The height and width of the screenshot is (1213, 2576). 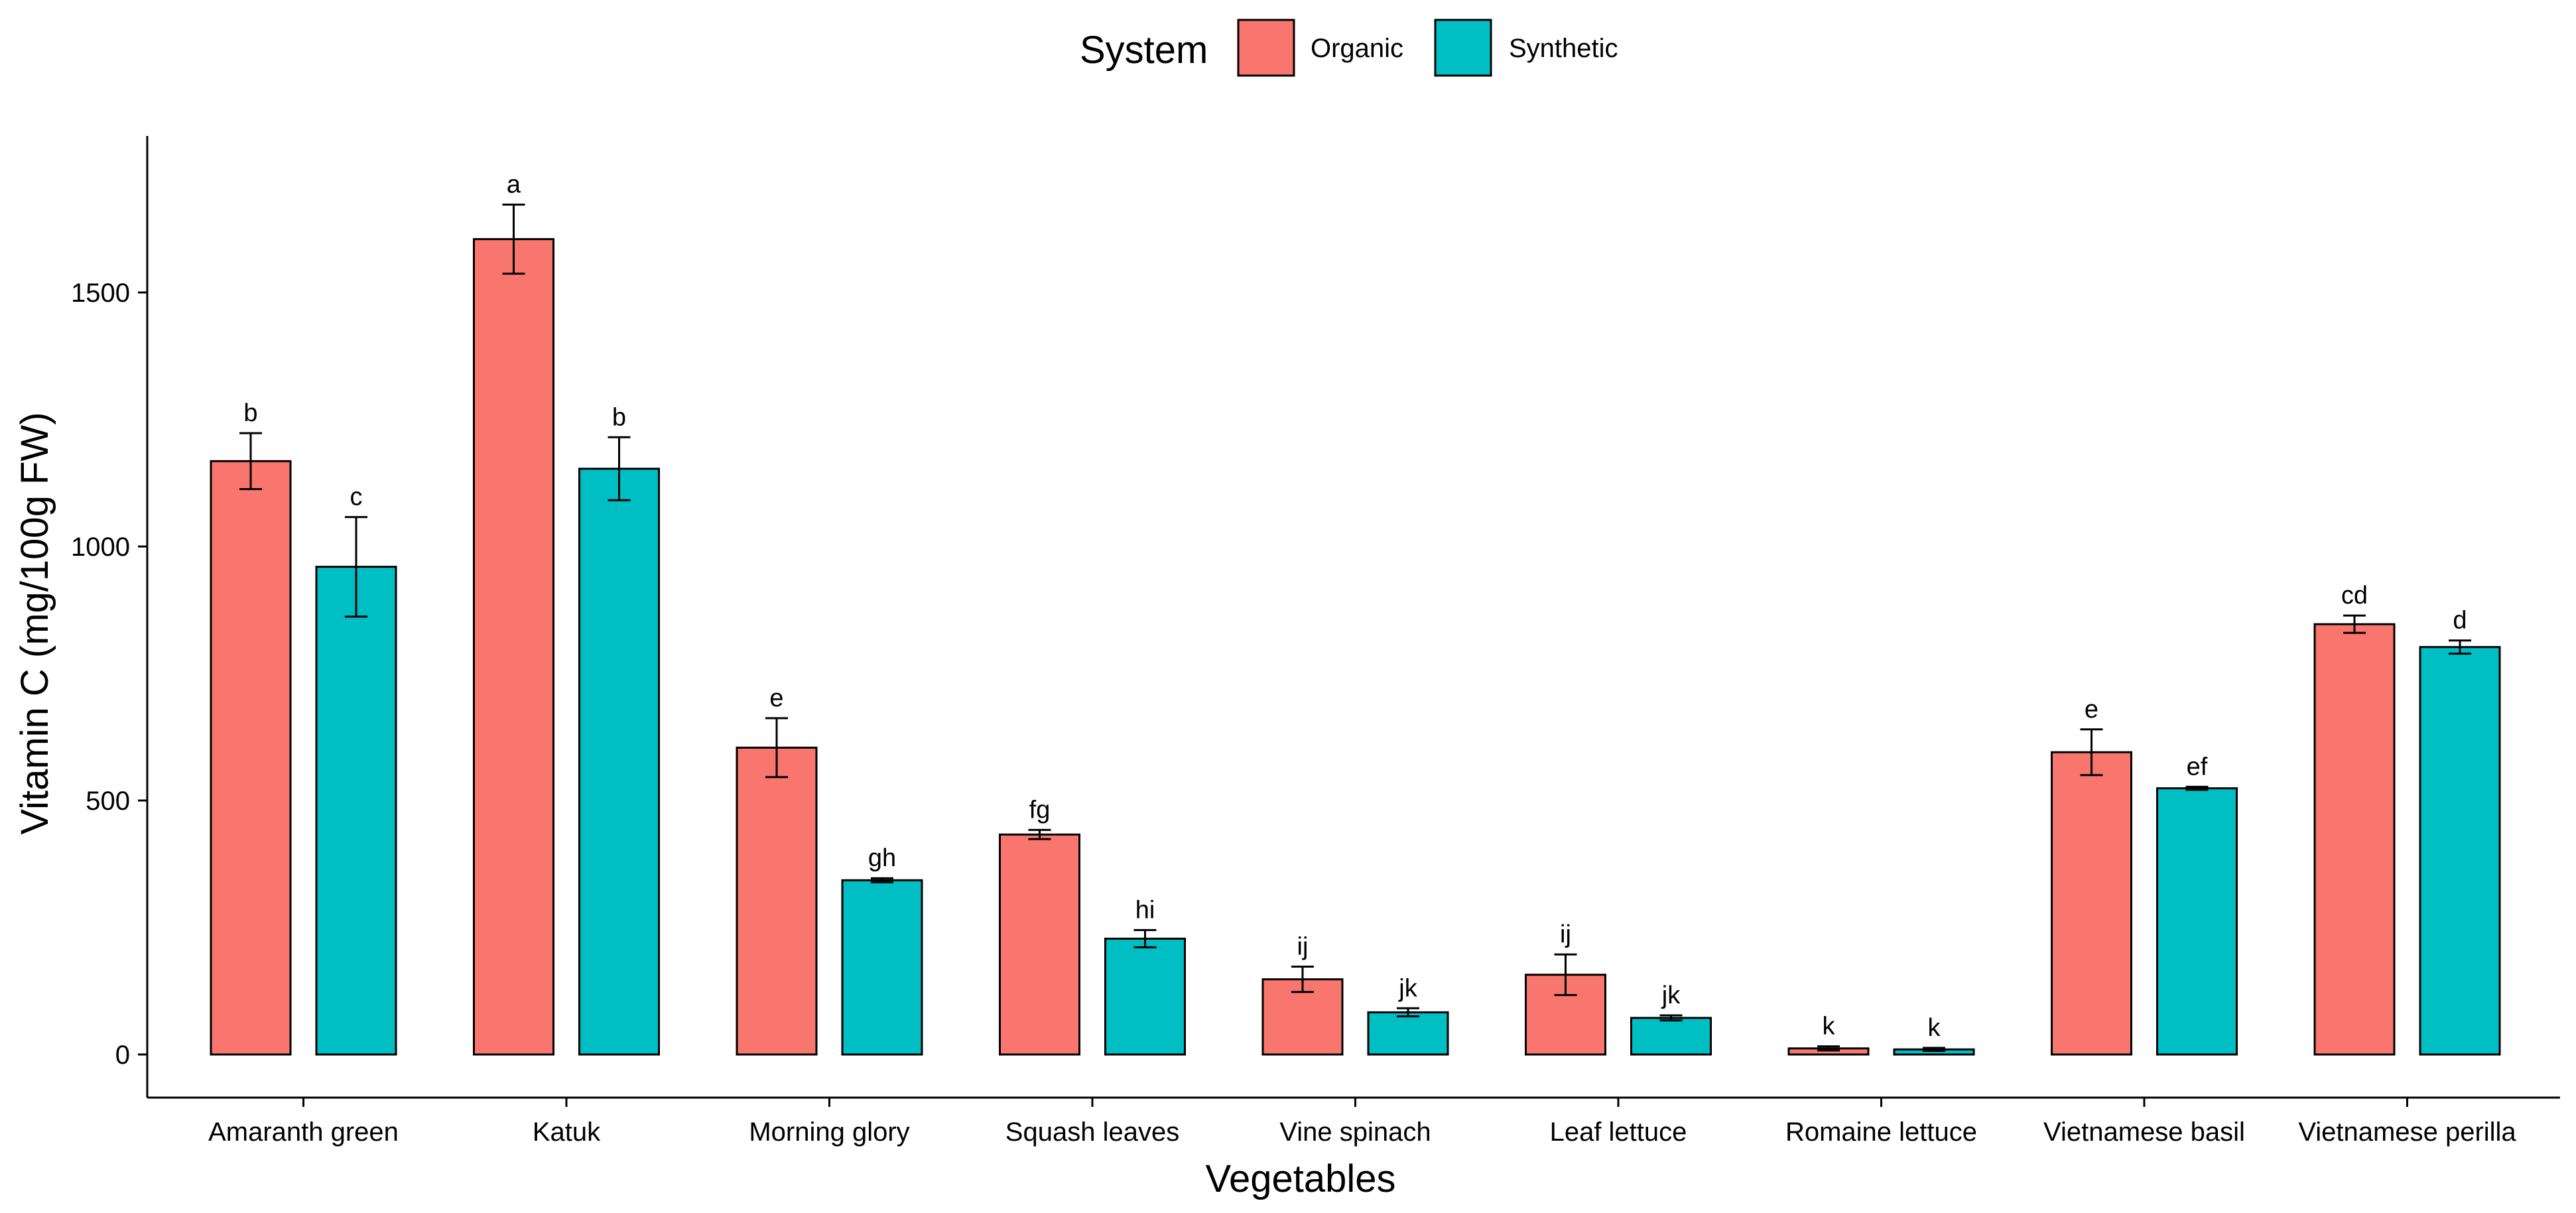 I want to click on legend-swatch-synthetic, so click(x=1463, y=48).